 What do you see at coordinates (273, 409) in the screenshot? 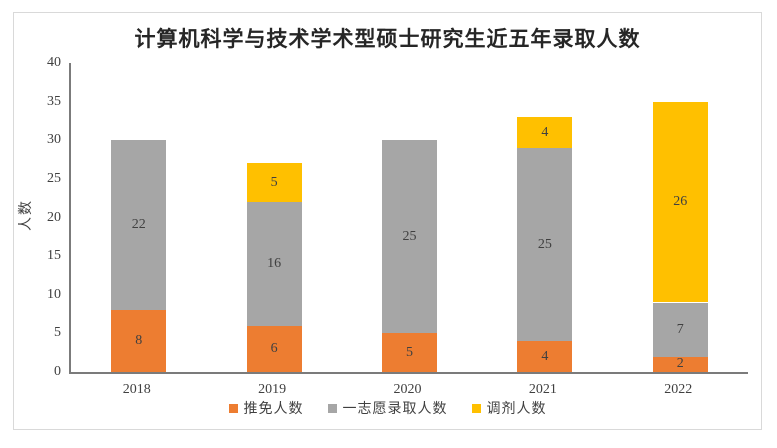
I see `legend-label: 推免人数` at bounding box center [273, 409].